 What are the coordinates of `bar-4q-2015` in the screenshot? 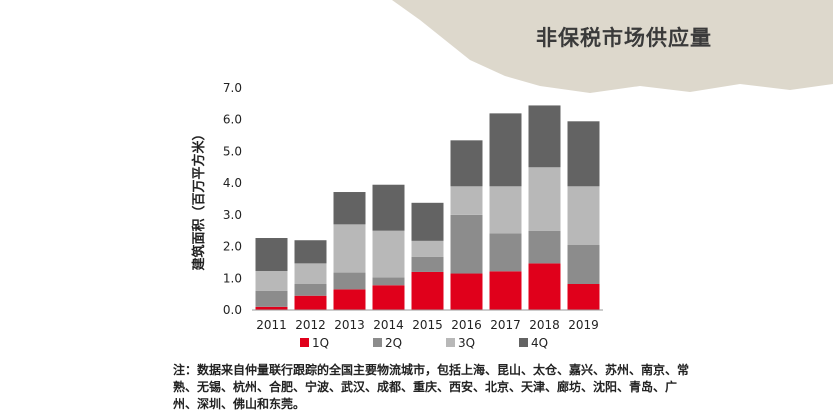 It's located at (427, 221).